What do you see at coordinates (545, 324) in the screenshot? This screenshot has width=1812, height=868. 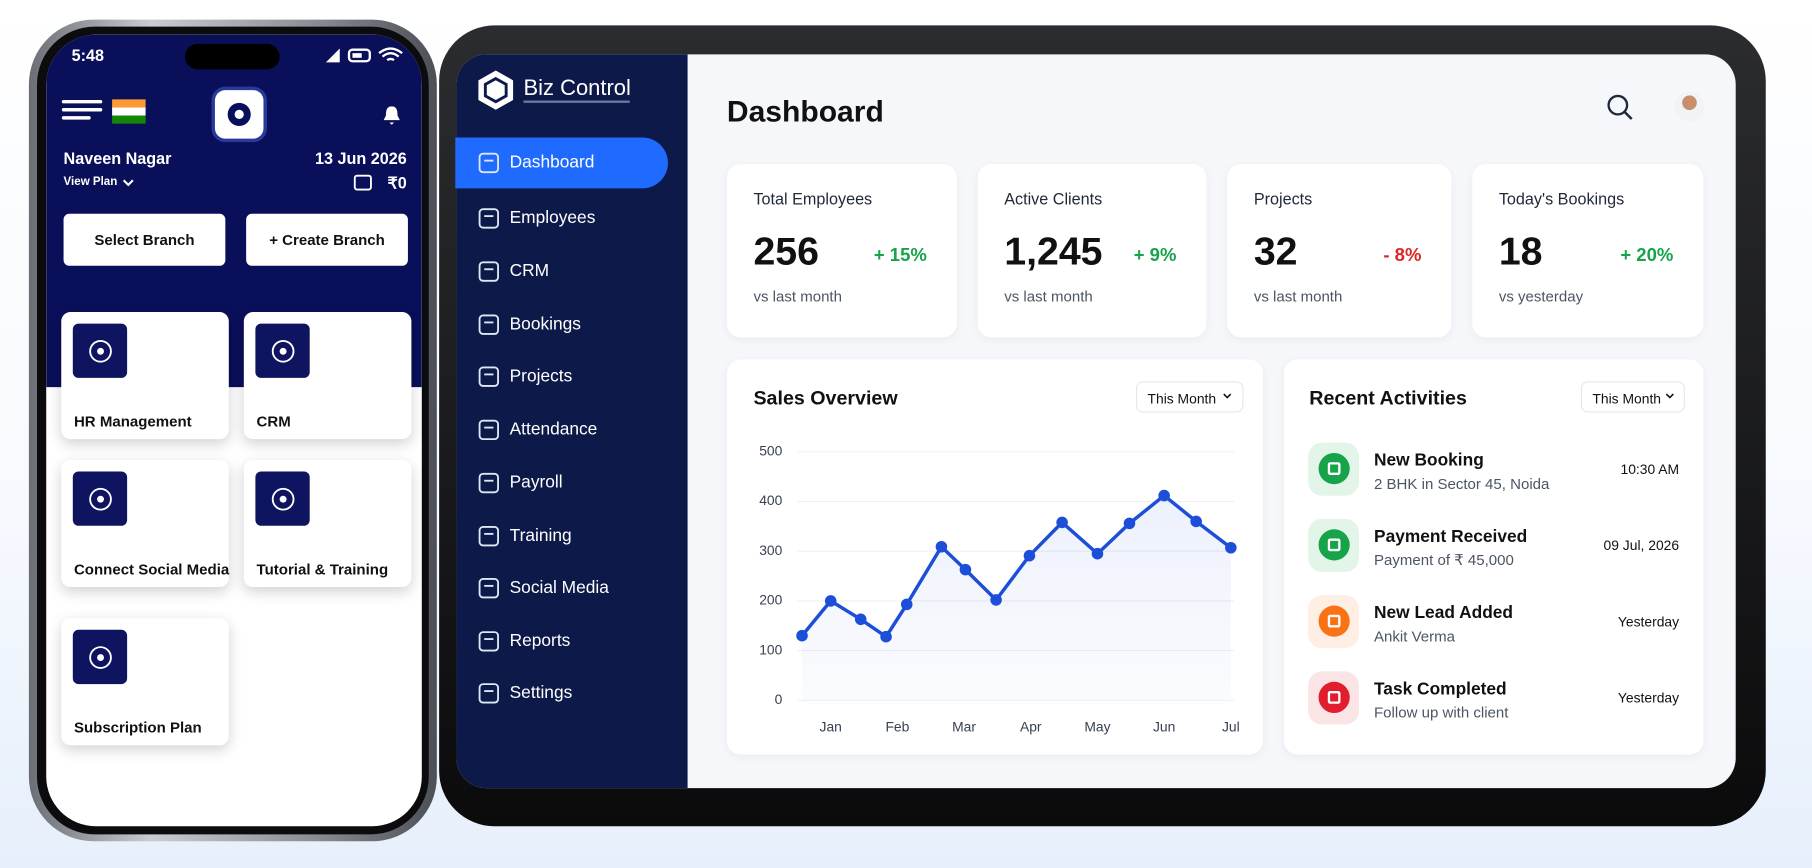 I see `nav-label: Bookings` at bounding box center [545, 324].